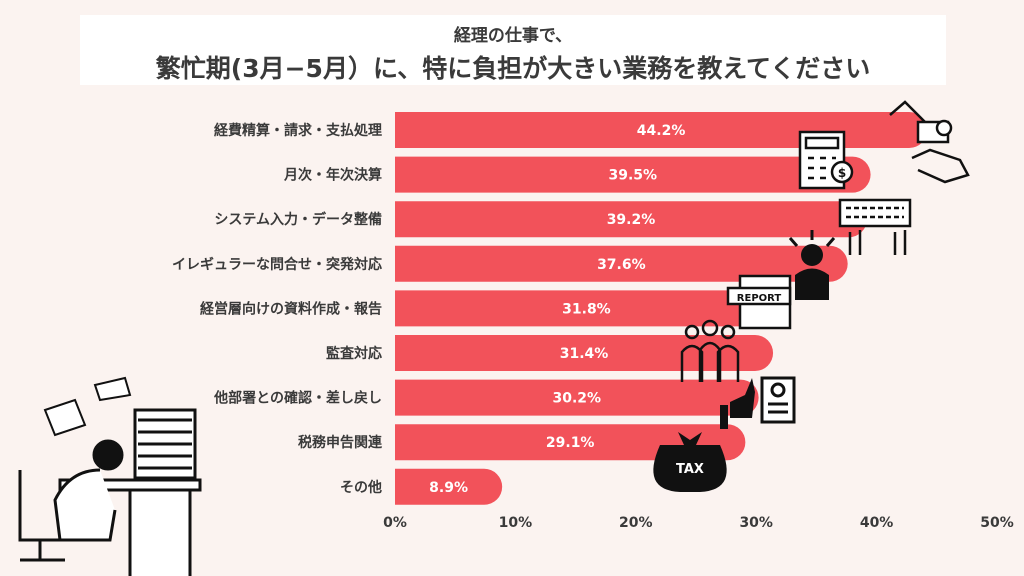  I want to click on chart-title-line1: 経理の仕事で、, so click(513, 36).